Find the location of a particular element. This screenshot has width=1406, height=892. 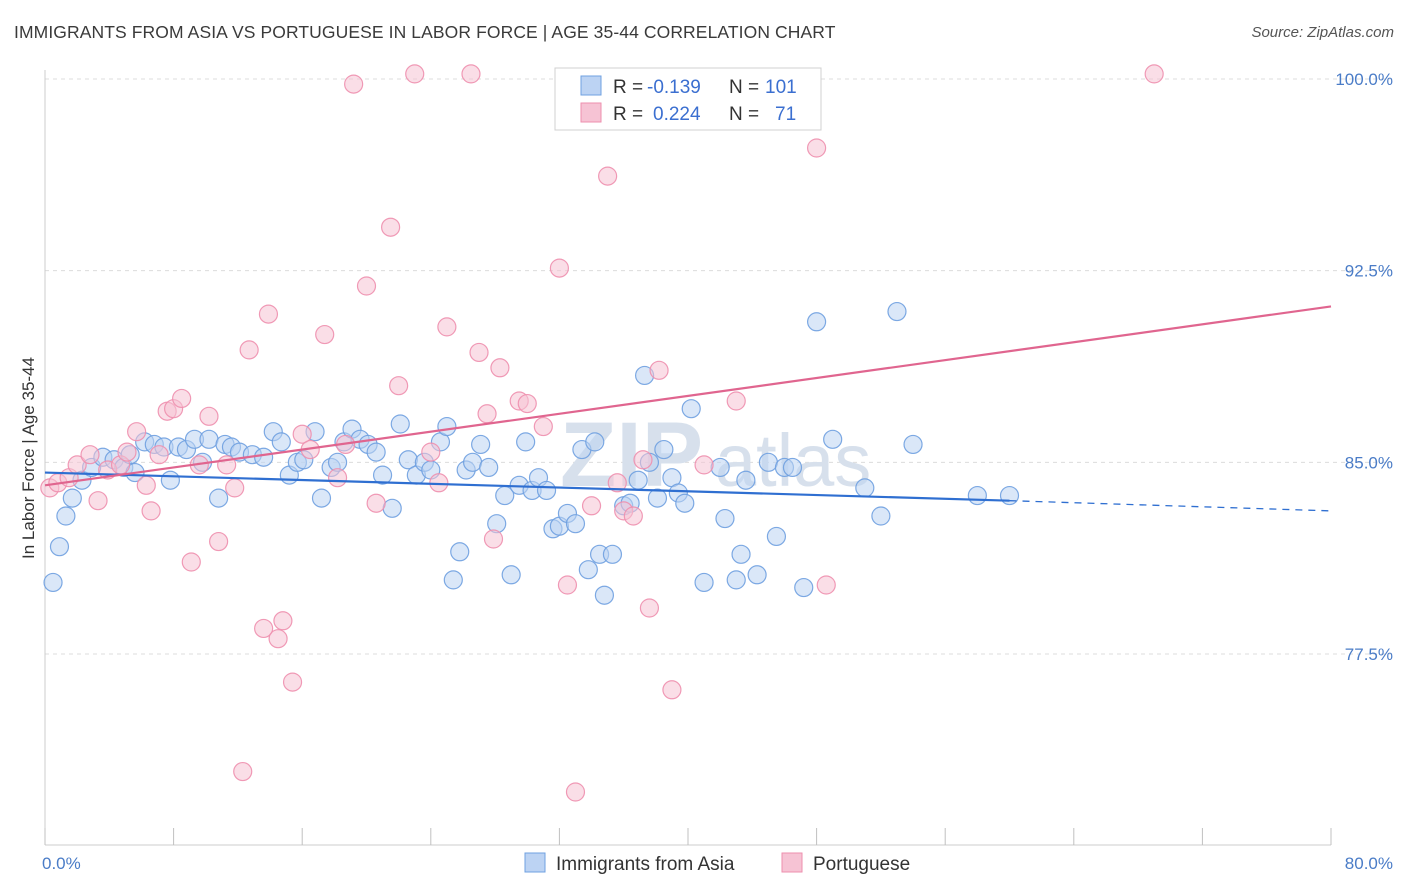

legend-n-value-asia: 101 is located at coordinates (781, 87).